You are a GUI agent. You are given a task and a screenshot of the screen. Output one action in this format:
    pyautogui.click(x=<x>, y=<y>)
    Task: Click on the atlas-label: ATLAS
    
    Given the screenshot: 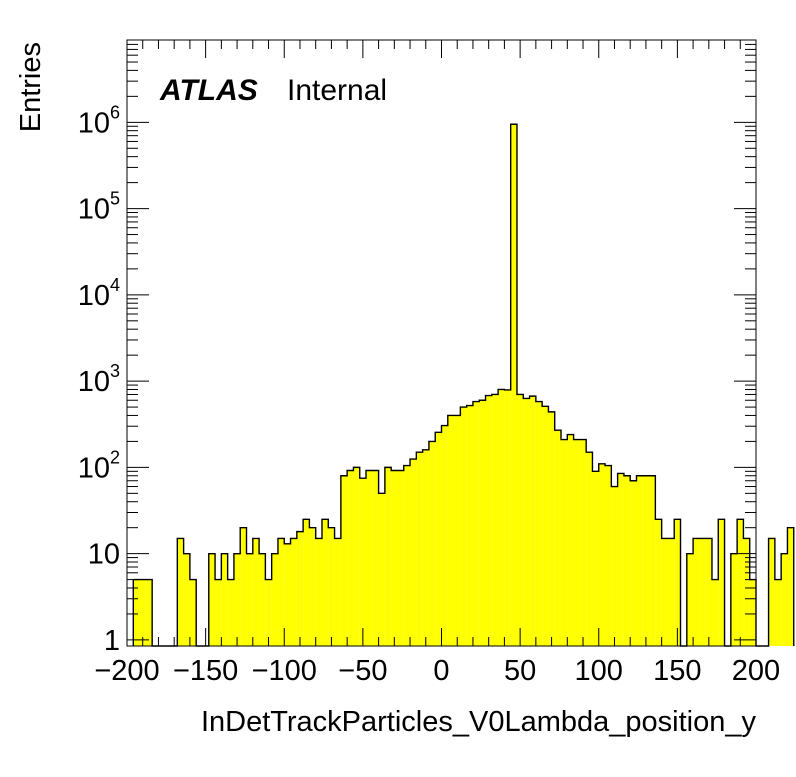 What is the action you would take?
    pyautogui.click(x=208, y=90)
    